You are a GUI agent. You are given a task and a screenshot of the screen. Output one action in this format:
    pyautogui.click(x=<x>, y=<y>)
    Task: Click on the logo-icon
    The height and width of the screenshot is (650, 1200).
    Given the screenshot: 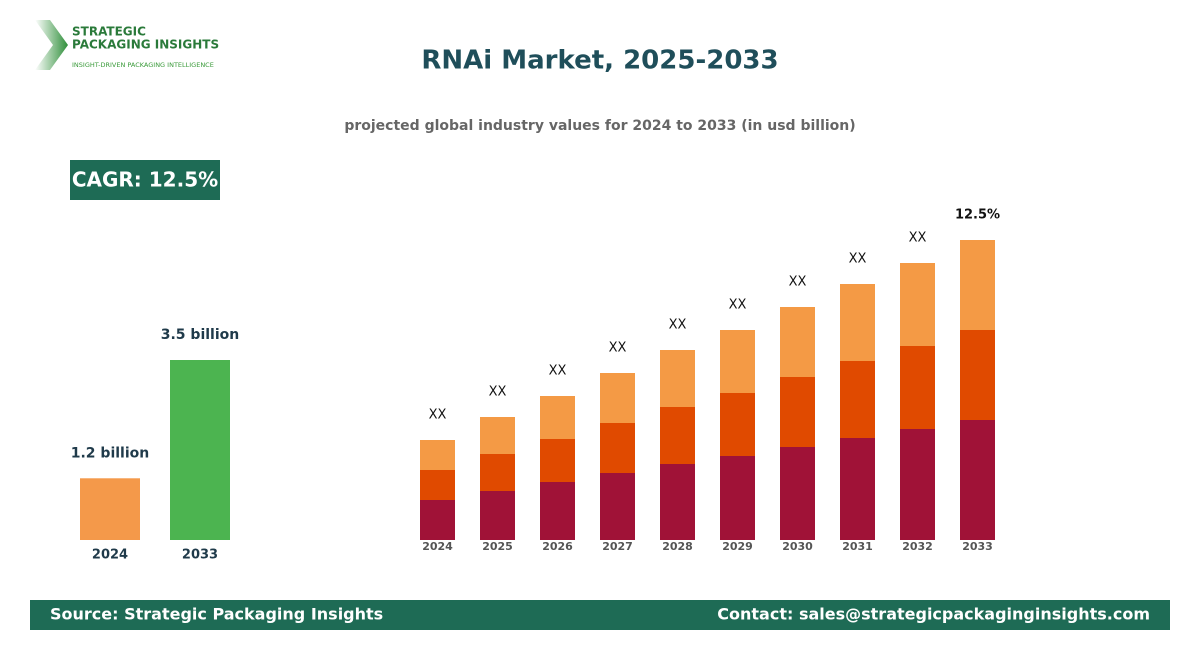 What is the action you would take?
    pyautogui.click(x=51, y=45)
    